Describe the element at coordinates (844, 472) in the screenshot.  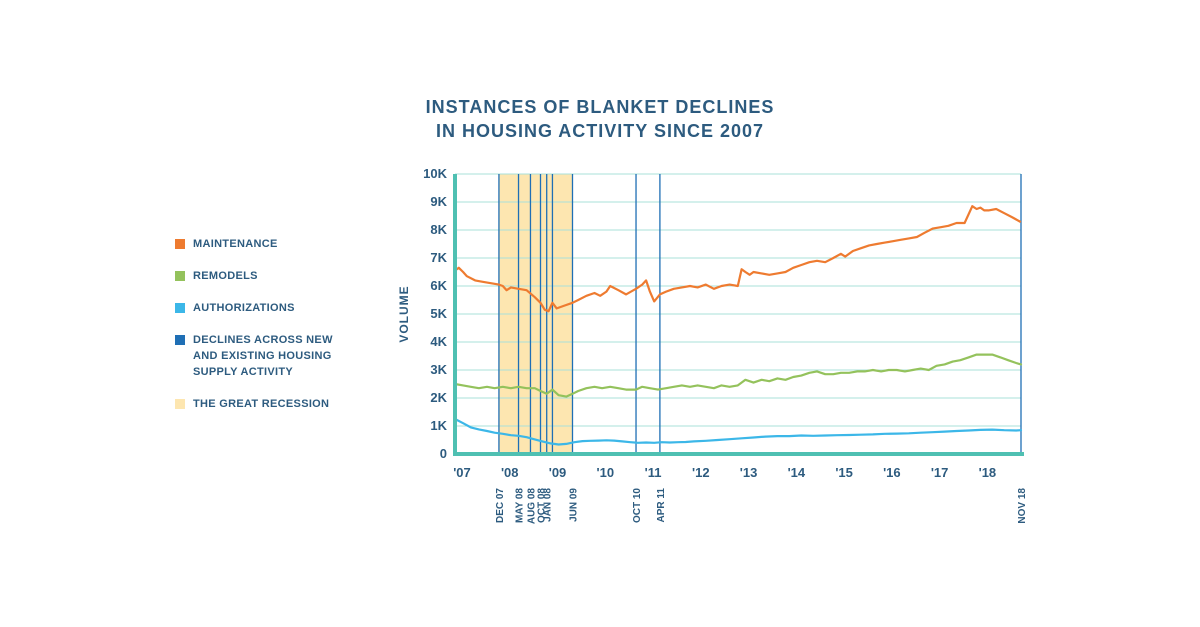
I see `x-tick-label-8: '15` at that location.